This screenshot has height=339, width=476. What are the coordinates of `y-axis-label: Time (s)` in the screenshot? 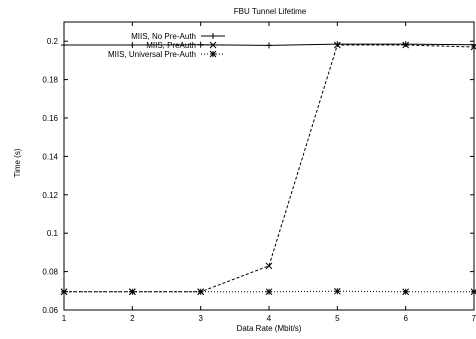 It's located at (17, 162).